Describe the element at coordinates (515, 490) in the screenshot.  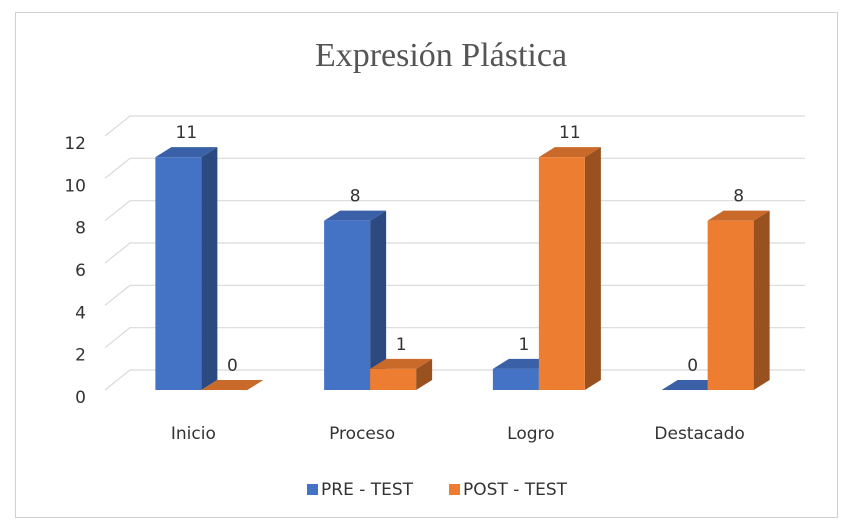
I see `legend-label: POST - TEST` at that location.